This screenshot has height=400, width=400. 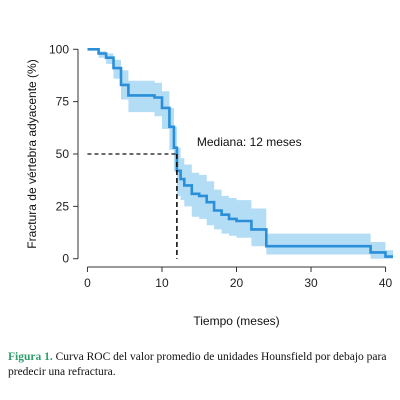 I want to click on x-tick-label: 30, so click(x=311, y=283).